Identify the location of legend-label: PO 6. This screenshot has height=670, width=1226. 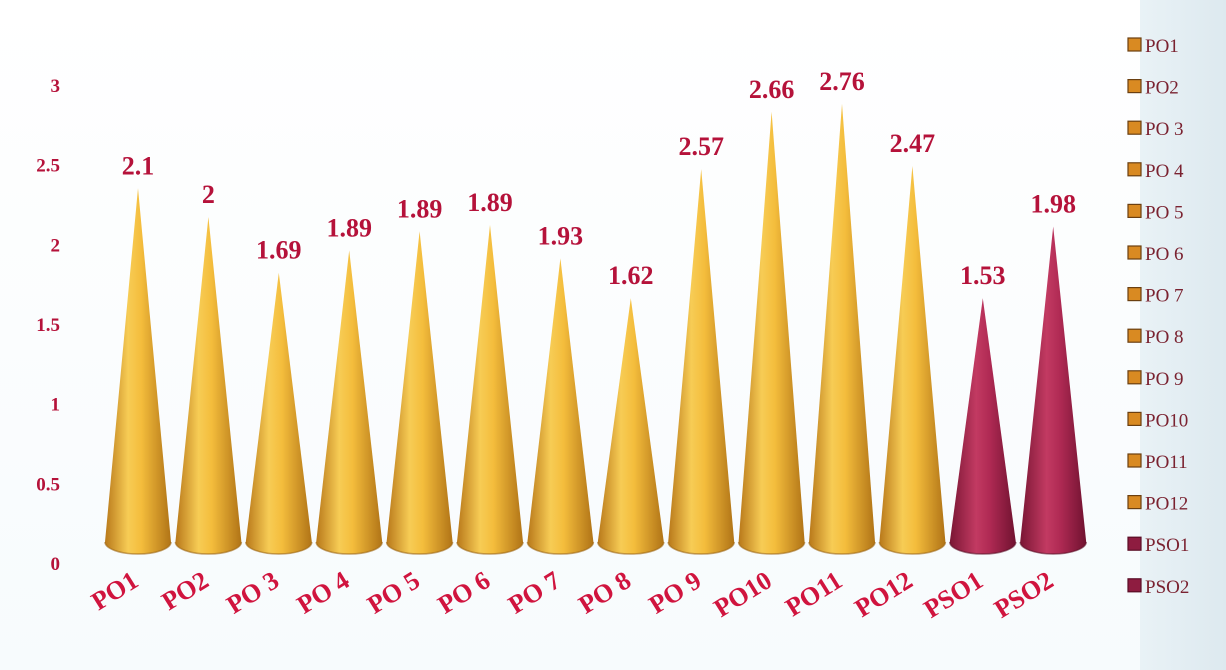
(1164, 254).